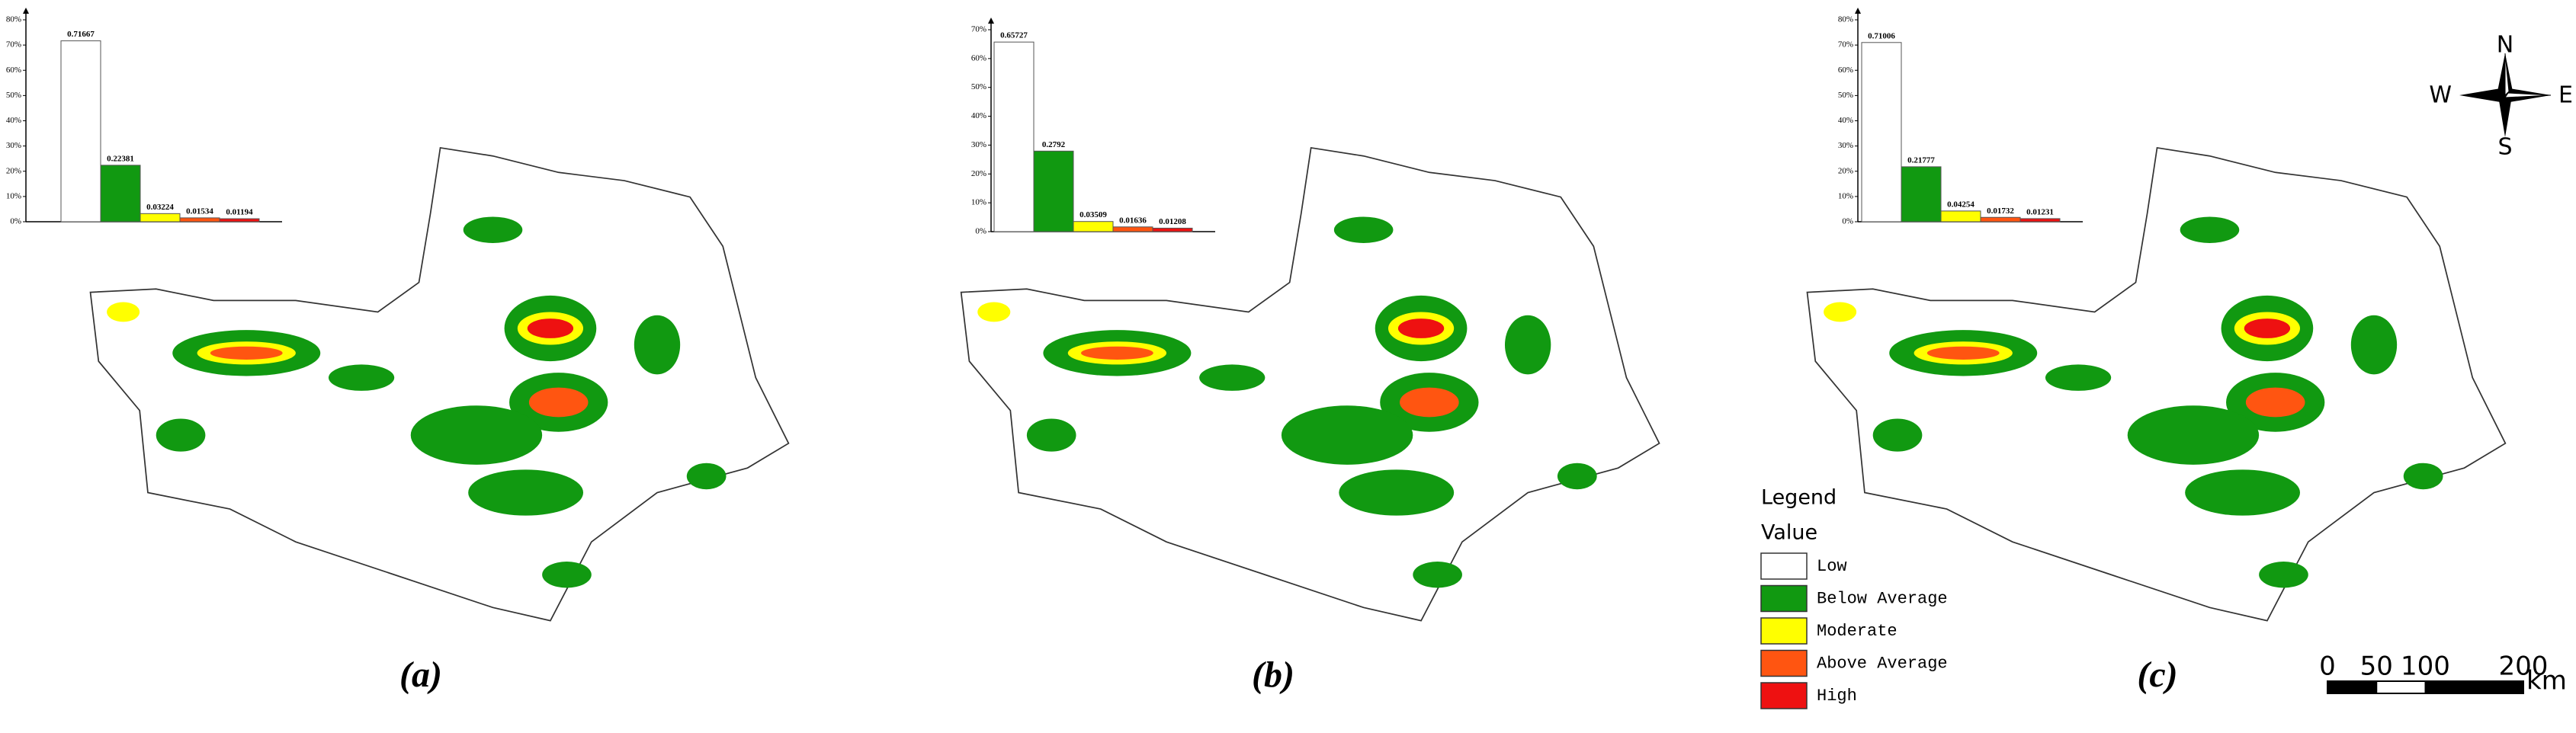  I want to click on value-label: 0.22381, so click(120, 158).